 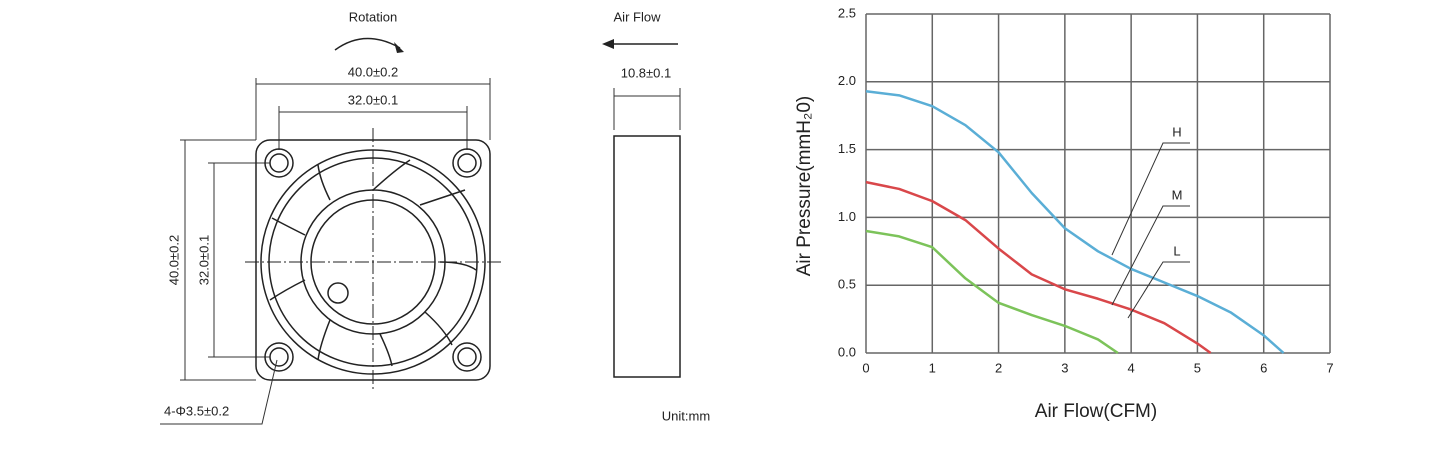 What do you see at coordinates (847, 80) in the screenshot?
I see `y-tick-label: 2.0` at bounding box center [847, 80].